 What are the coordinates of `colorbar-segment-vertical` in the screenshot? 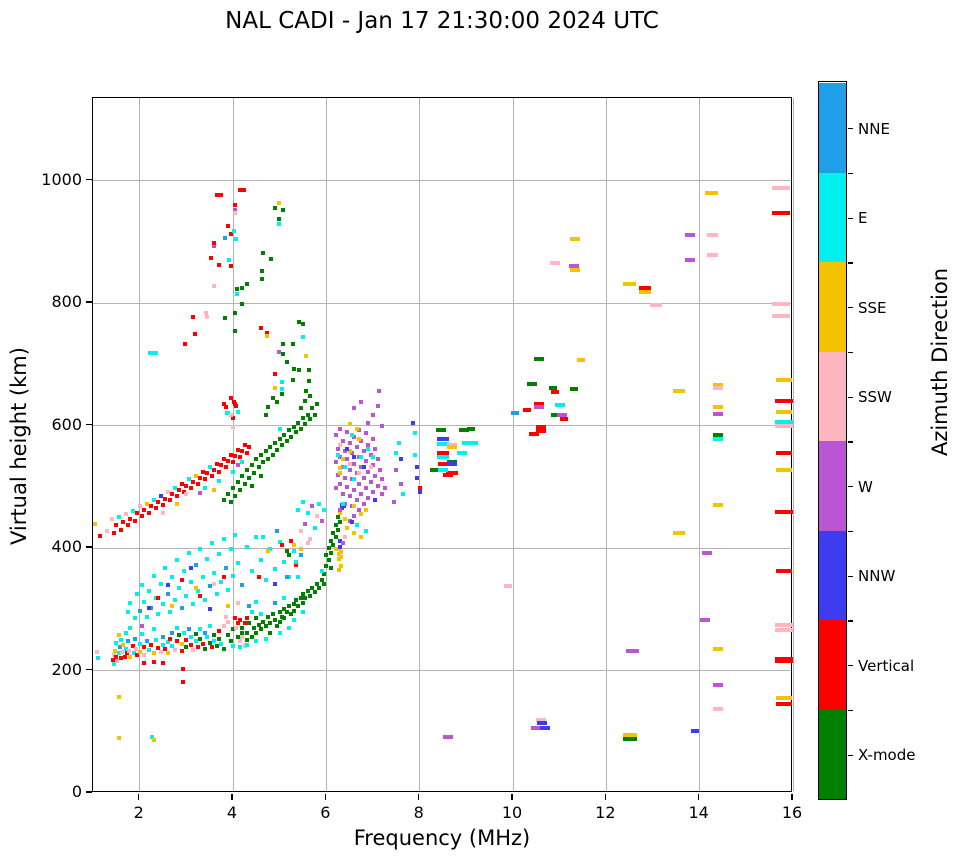 It's located at (832, 664).